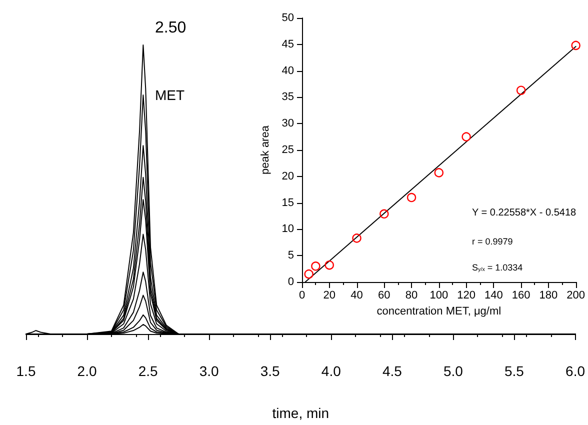  Describe the element at coordinates (170, 28) in the screenshot. I see `text: 2.50` at that location.